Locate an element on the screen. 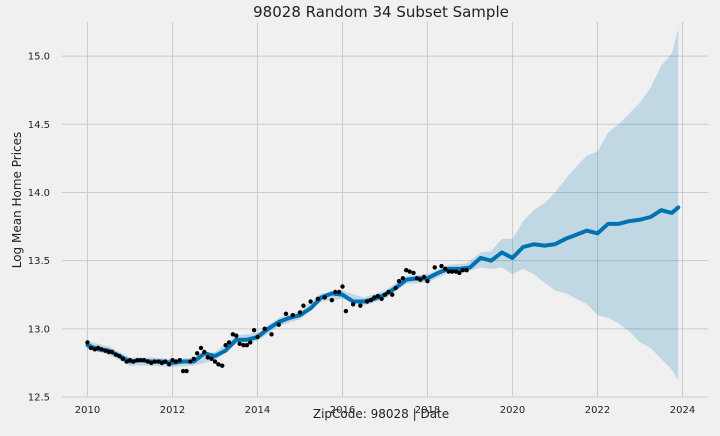  y-axis-label: Log Mean Home Prices is located at coordinates (17, 200).